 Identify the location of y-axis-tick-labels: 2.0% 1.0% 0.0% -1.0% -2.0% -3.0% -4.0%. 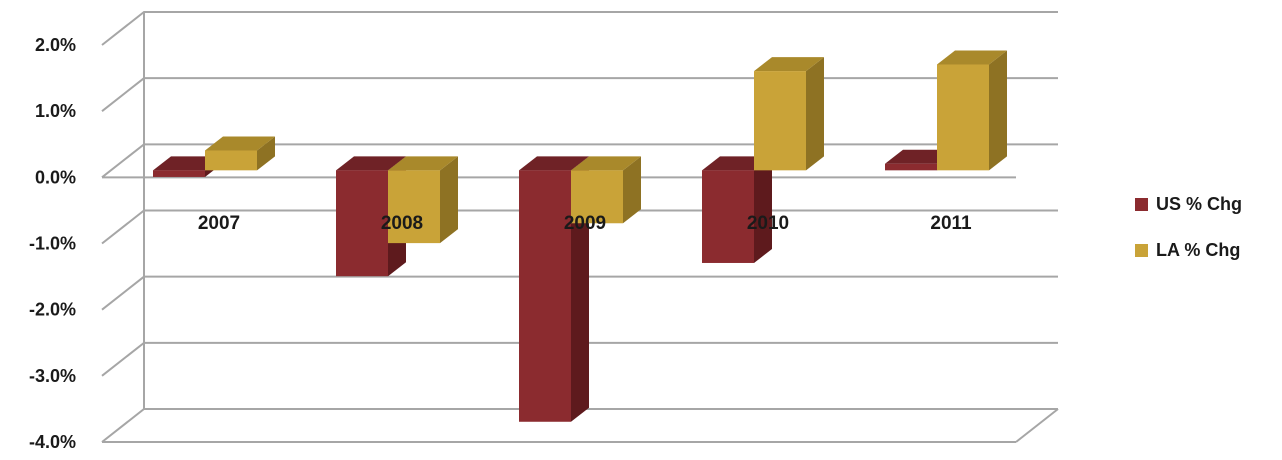
(52, 243).